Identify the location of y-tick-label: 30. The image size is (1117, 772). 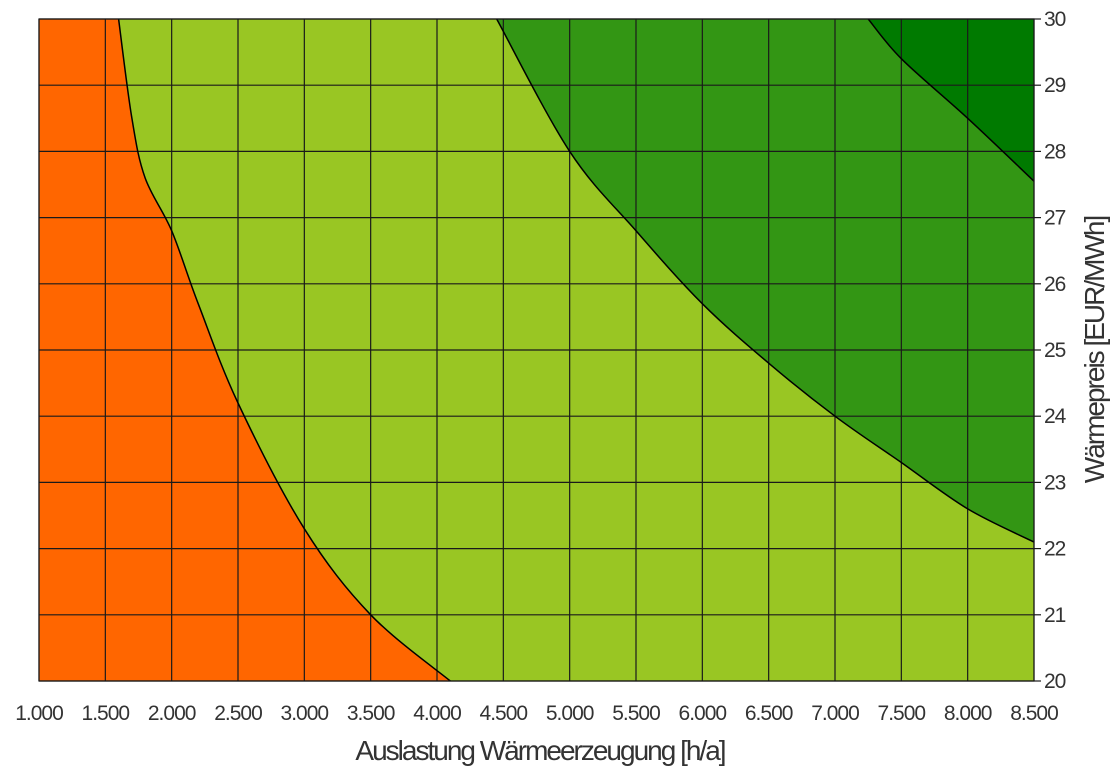
(1055, 19).